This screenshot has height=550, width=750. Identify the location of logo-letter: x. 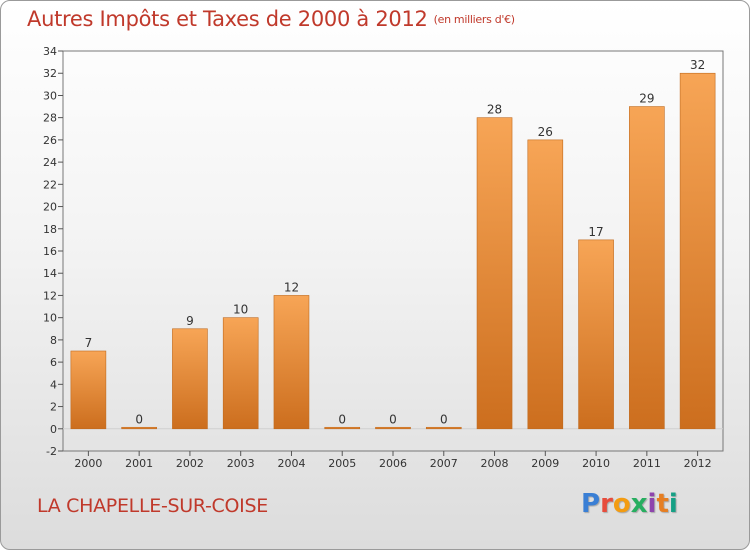
(639, 504).